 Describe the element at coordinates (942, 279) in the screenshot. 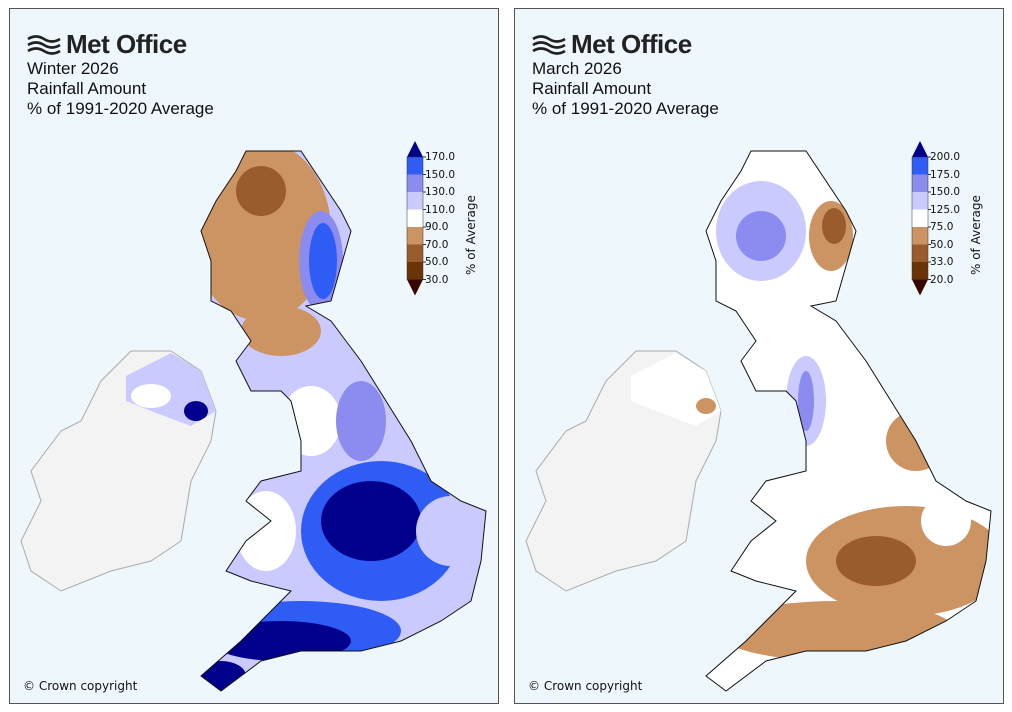

I see `colorbar-tick-label: 20.0` at that location.